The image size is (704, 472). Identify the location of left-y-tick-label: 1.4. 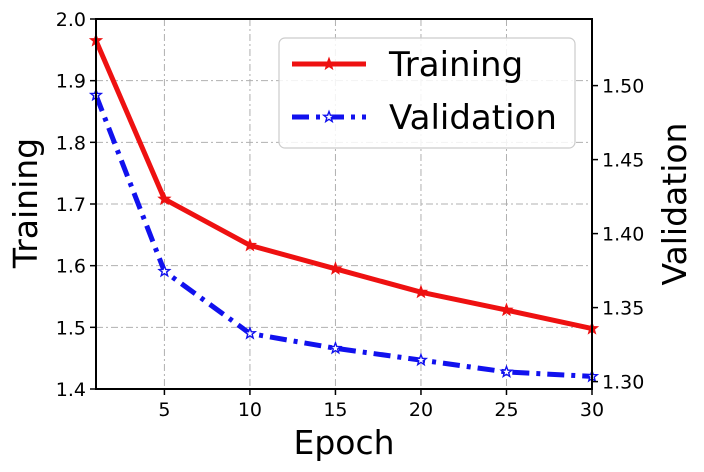
(71, 390).